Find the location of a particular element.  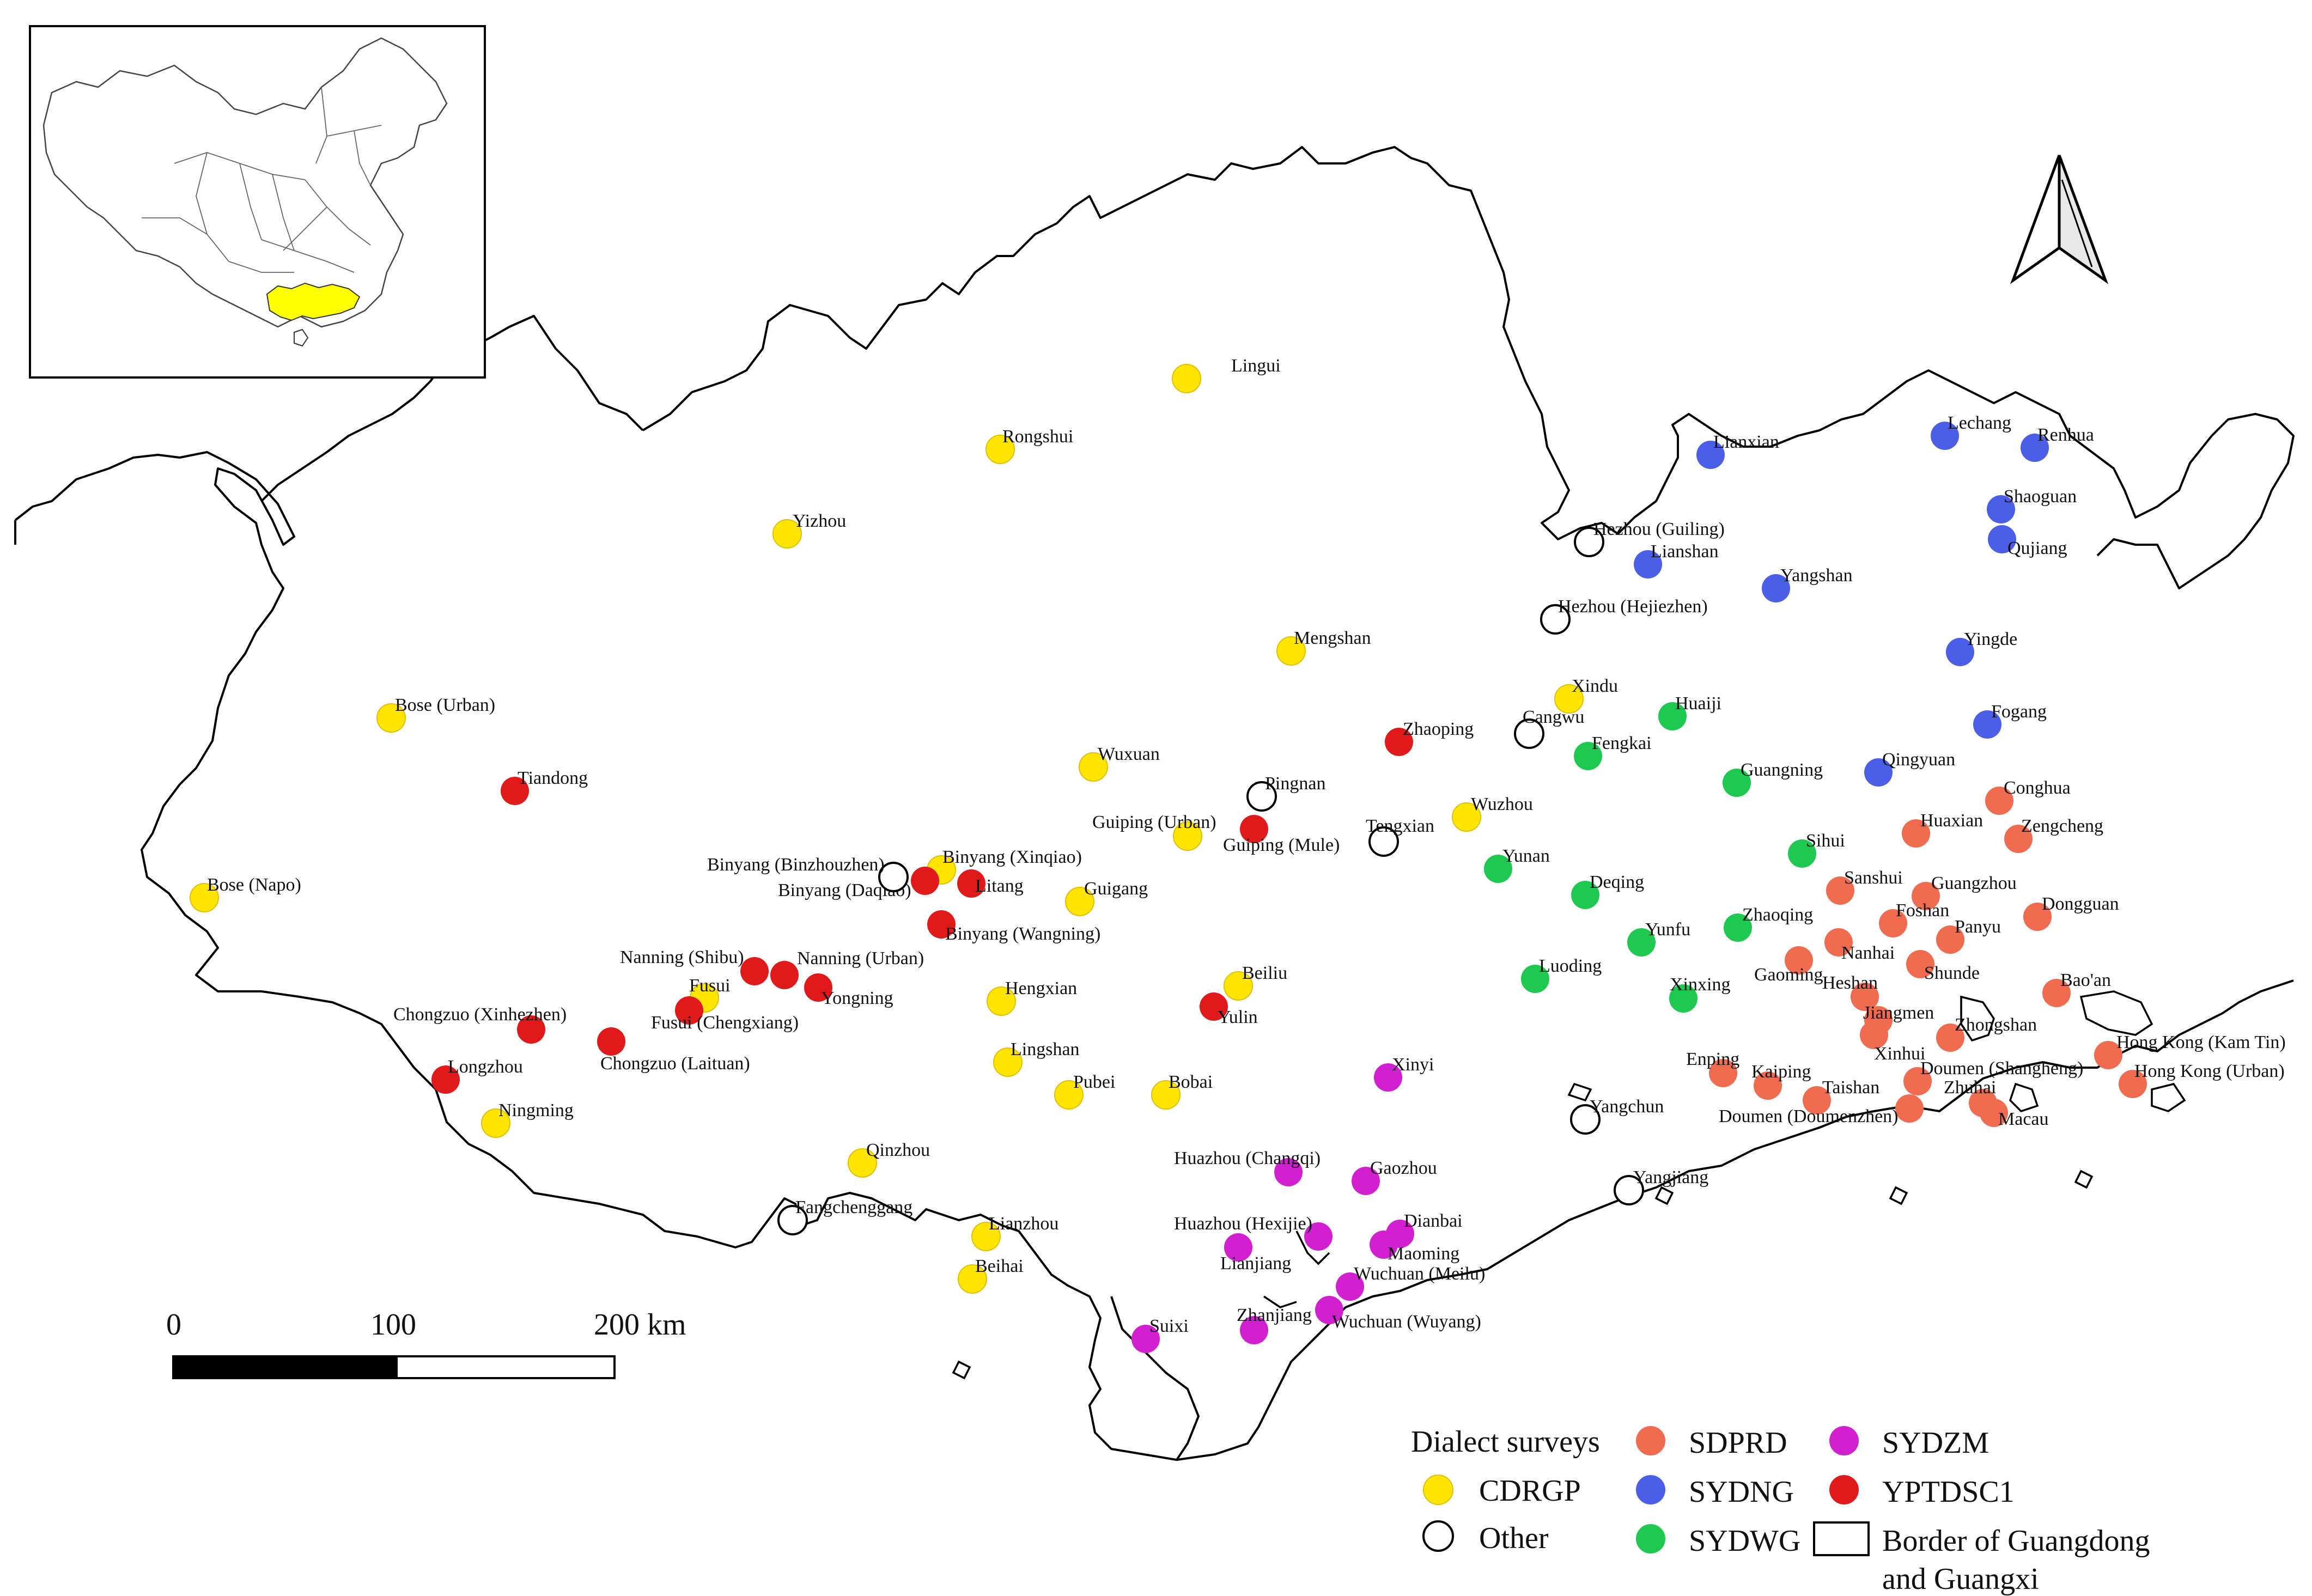

site-beiliu: Beiliu is located at coordinates (1255, 982).